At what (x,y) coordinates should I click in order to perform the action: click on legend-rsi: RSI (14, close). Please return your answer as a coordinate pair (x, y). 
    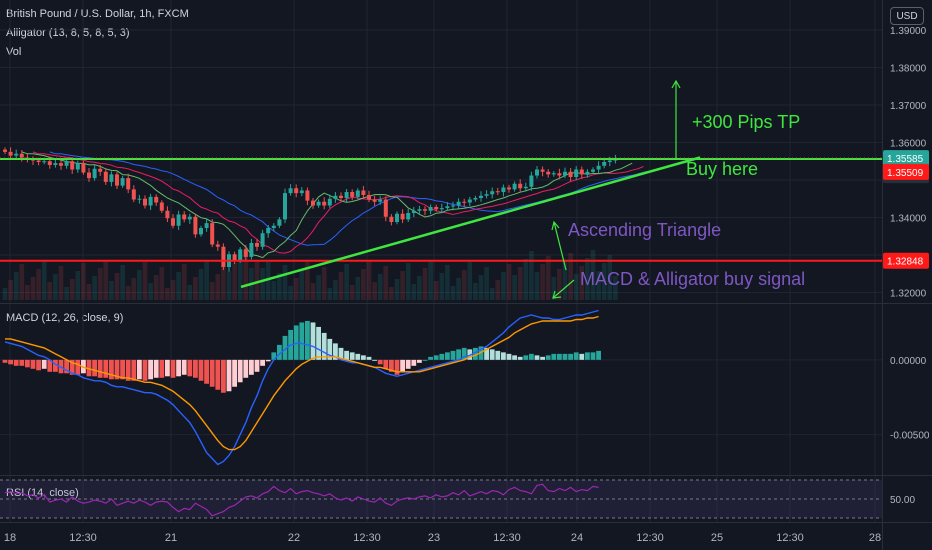
    Looking at the image, I should click on (42, 493).